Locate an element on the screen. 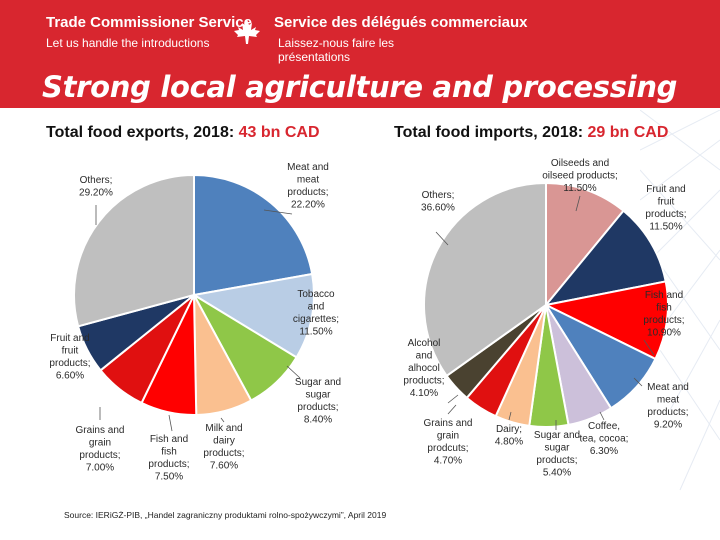 This screenshot has width=720, height=540. imports-total-value: 29 bn CAD is located at coordinates (628, 132).